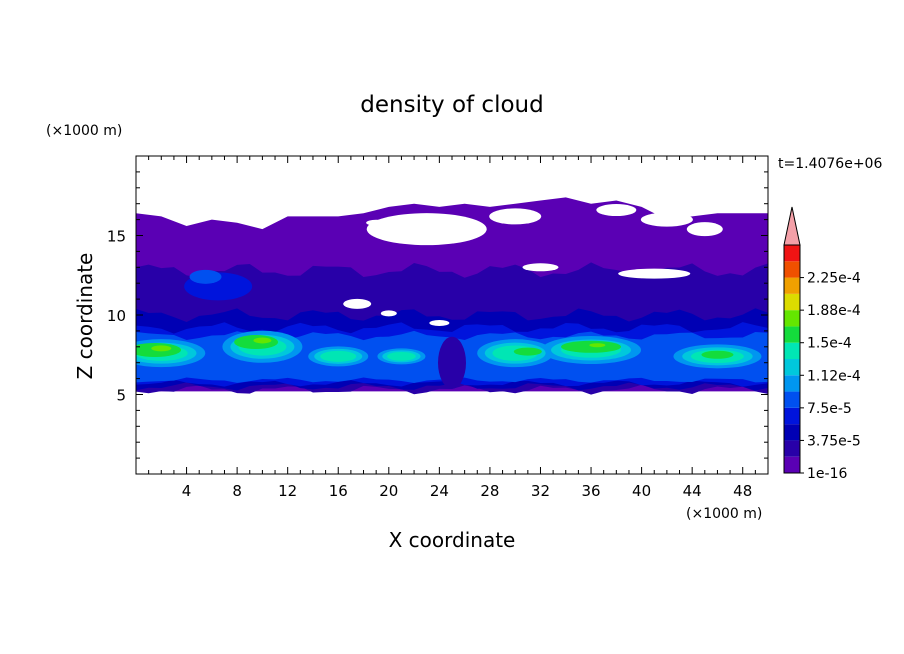 Image resolution: width=904 pixels, height=654 pixels. What do you see at coordinates (829, 344) in the screenshot?
I see `colorbar-label: 1.5e-4` at bounding box center [829, 344].